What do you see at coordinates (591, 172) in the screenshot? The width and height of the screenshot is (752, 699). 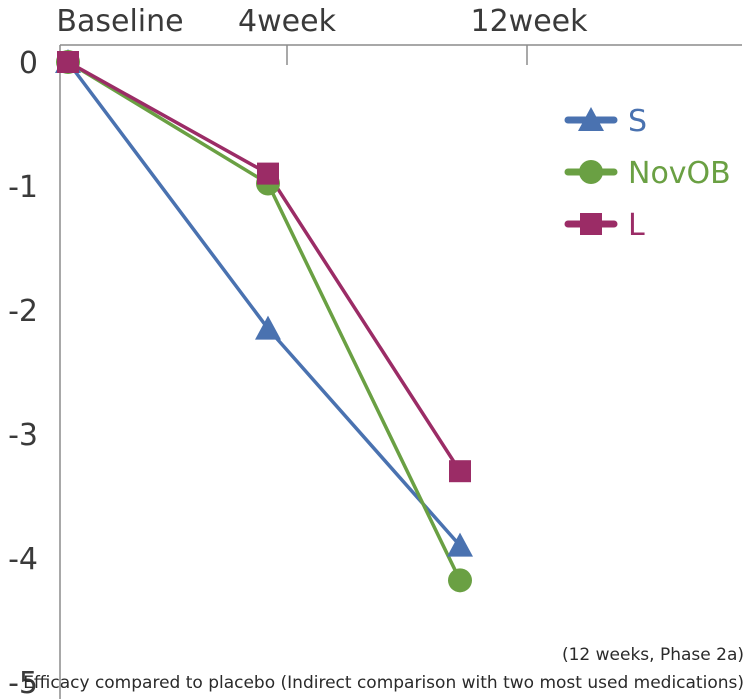 I see `legend-marker-novob` at bounding box center [591, 172].